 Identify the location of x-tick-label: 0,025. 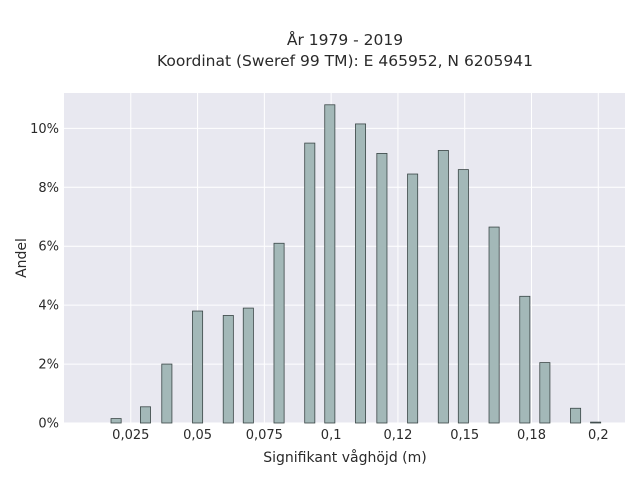
(130, 435).